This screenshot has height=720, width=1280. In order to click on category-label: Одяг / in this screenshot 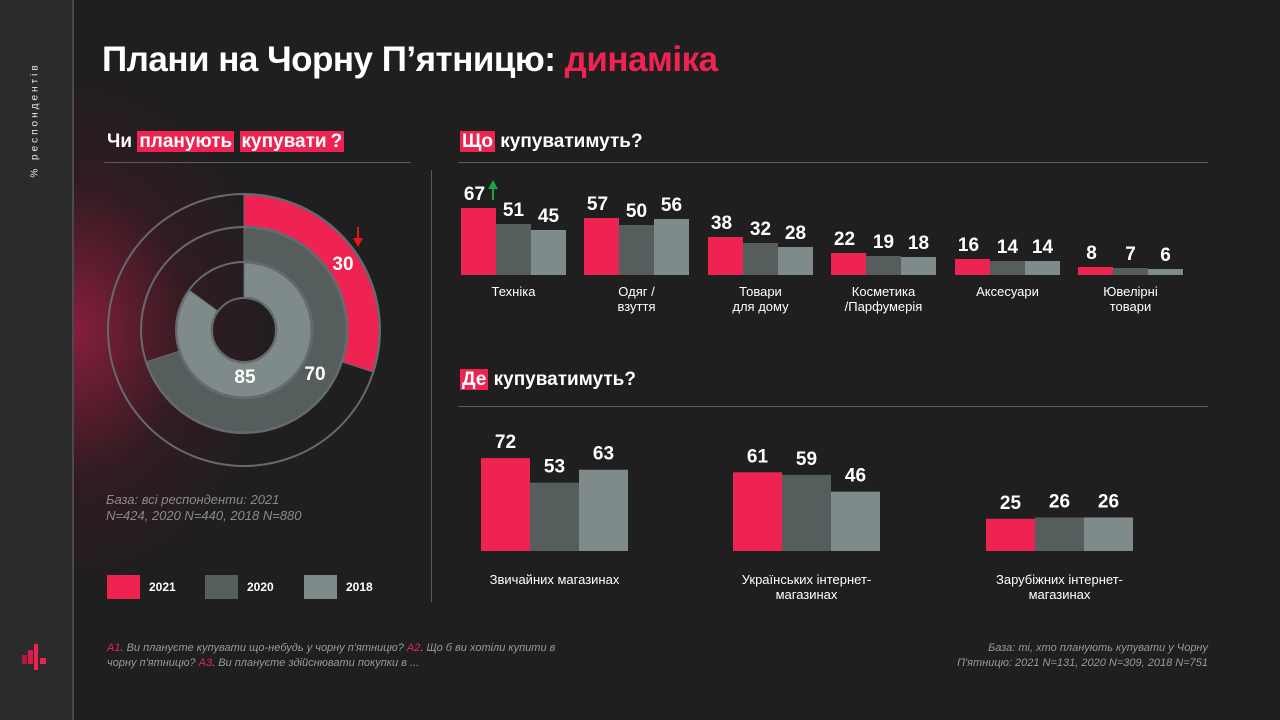, I will do `click(636, 291)`.